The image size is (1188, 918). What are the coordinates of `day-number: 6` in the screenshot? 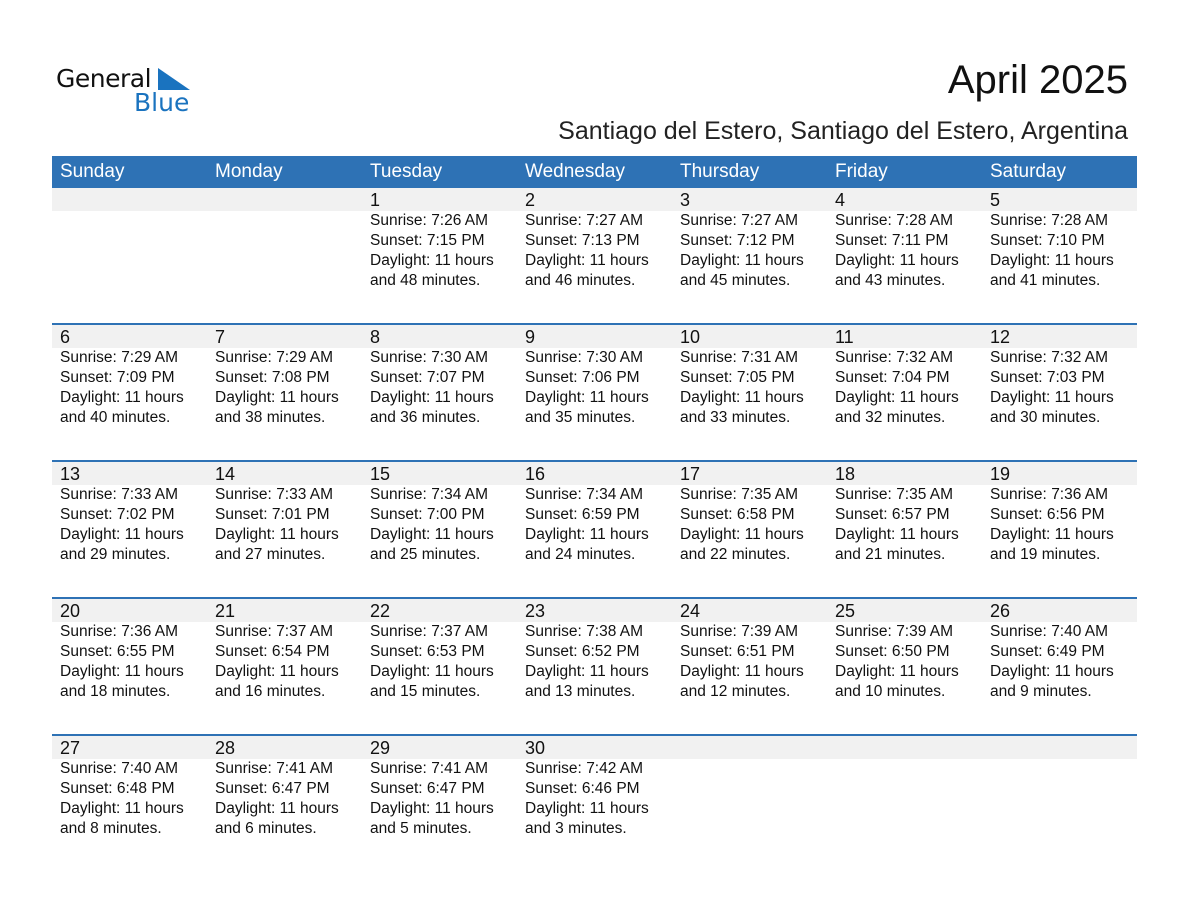 It's located at (65, 337).